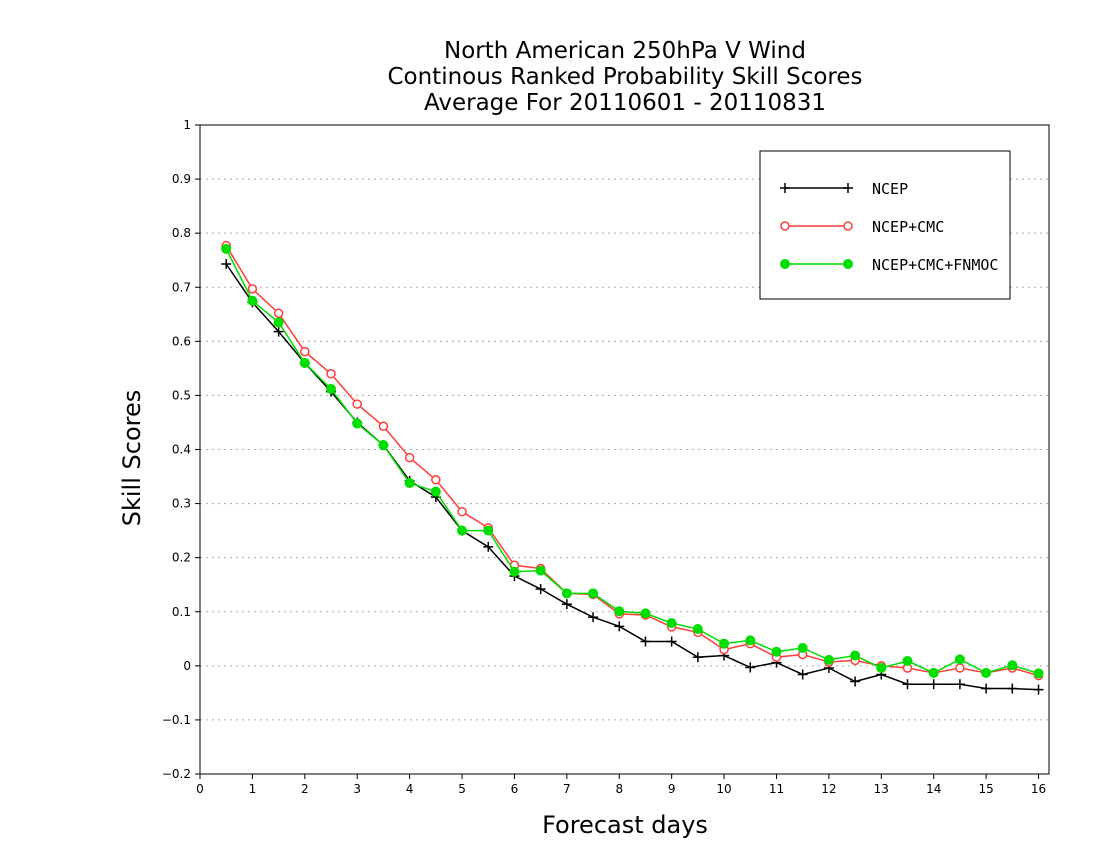 Image resolution: width=1100 pixels, height=850 pixels. What do you see at coordinates (515, 789) in the screenshot?
I see `x-tick-label: 6` at bounding box center [515, 789].